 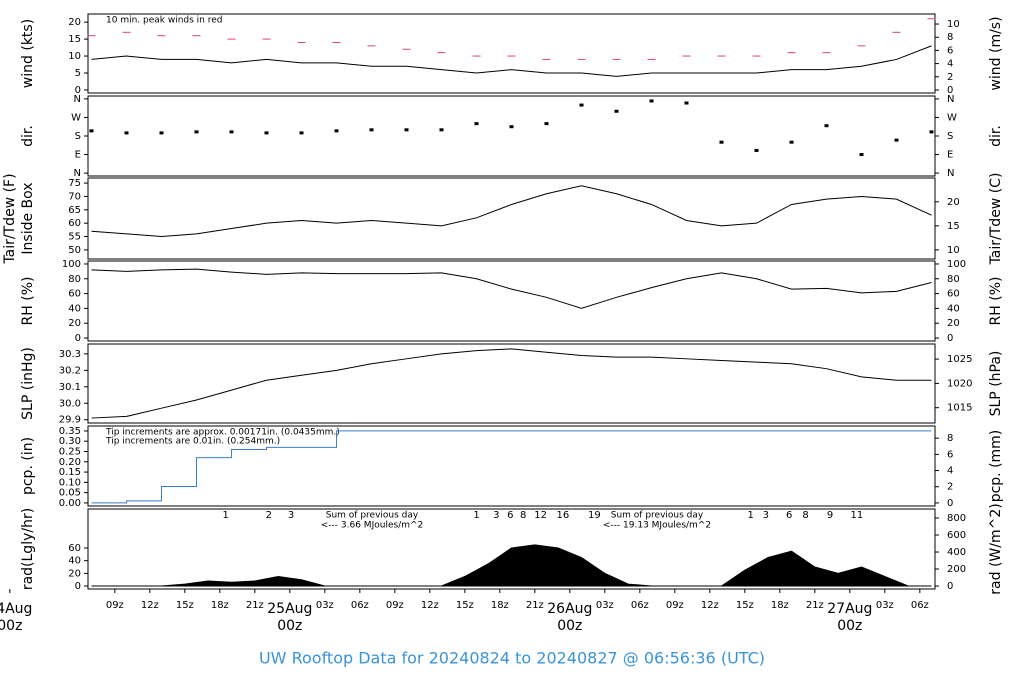 What do you see at coordinates (959, 359) in the screenshot?
I see `y2-tick-label: 1025` at bounding box center [959, 359].